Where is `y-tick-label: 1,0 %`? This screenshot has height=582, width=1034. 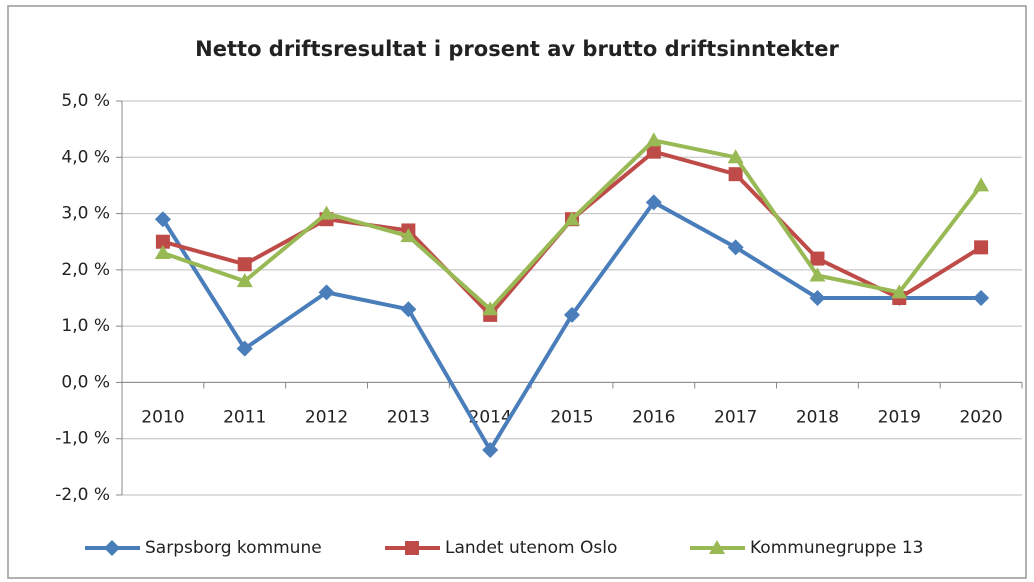
y-tick-label: 1,0 % is located at coordinates (85, 326).